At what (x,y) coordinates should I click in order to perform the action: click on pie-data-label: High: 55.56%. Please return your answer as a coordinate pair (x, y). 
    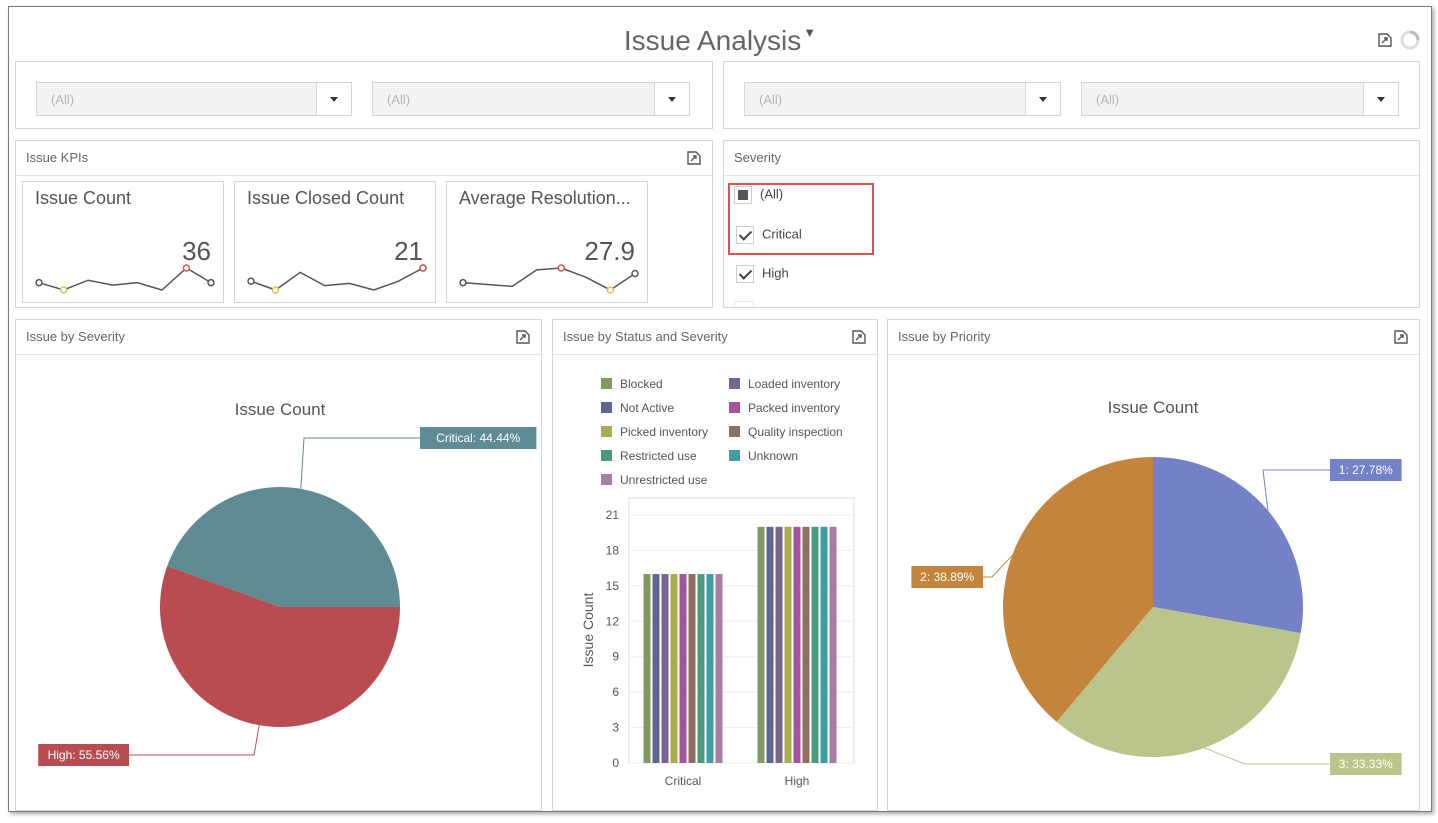
    Looking at the image, I should click on (84, 755).